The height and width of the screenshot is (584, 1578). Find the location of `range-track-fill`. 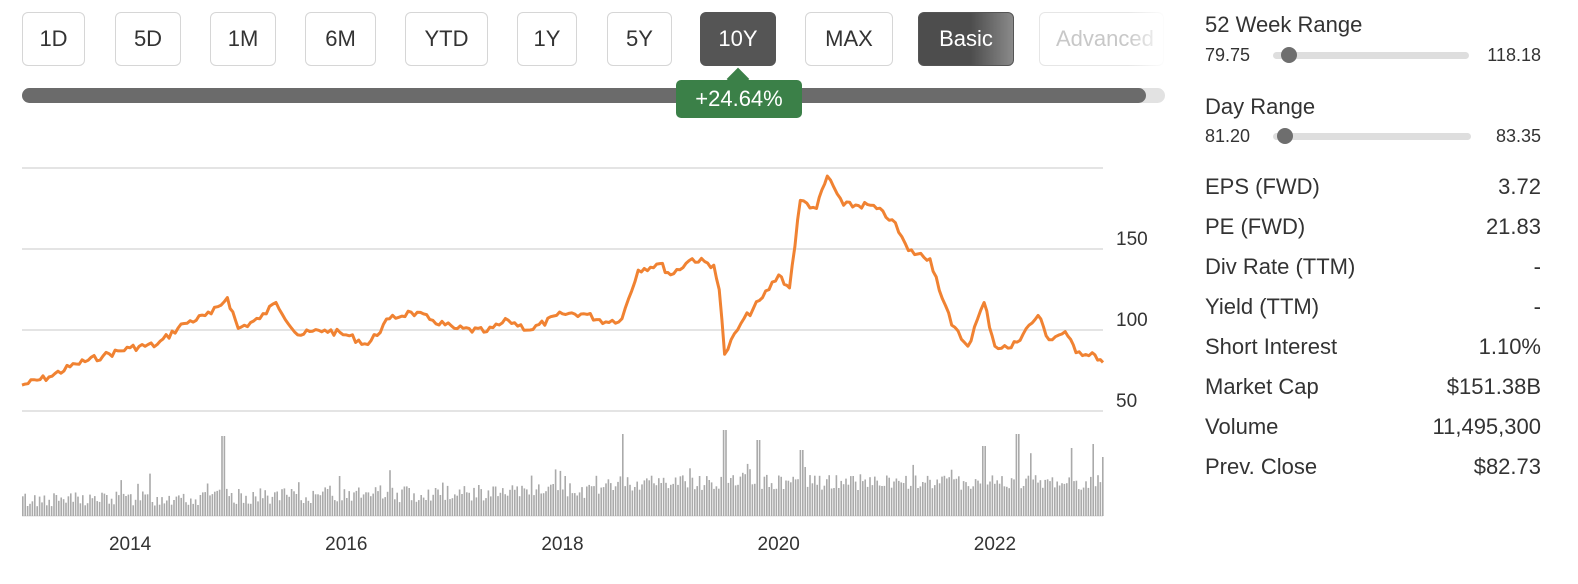

range-track-fill is located at coordinates (584, 95).